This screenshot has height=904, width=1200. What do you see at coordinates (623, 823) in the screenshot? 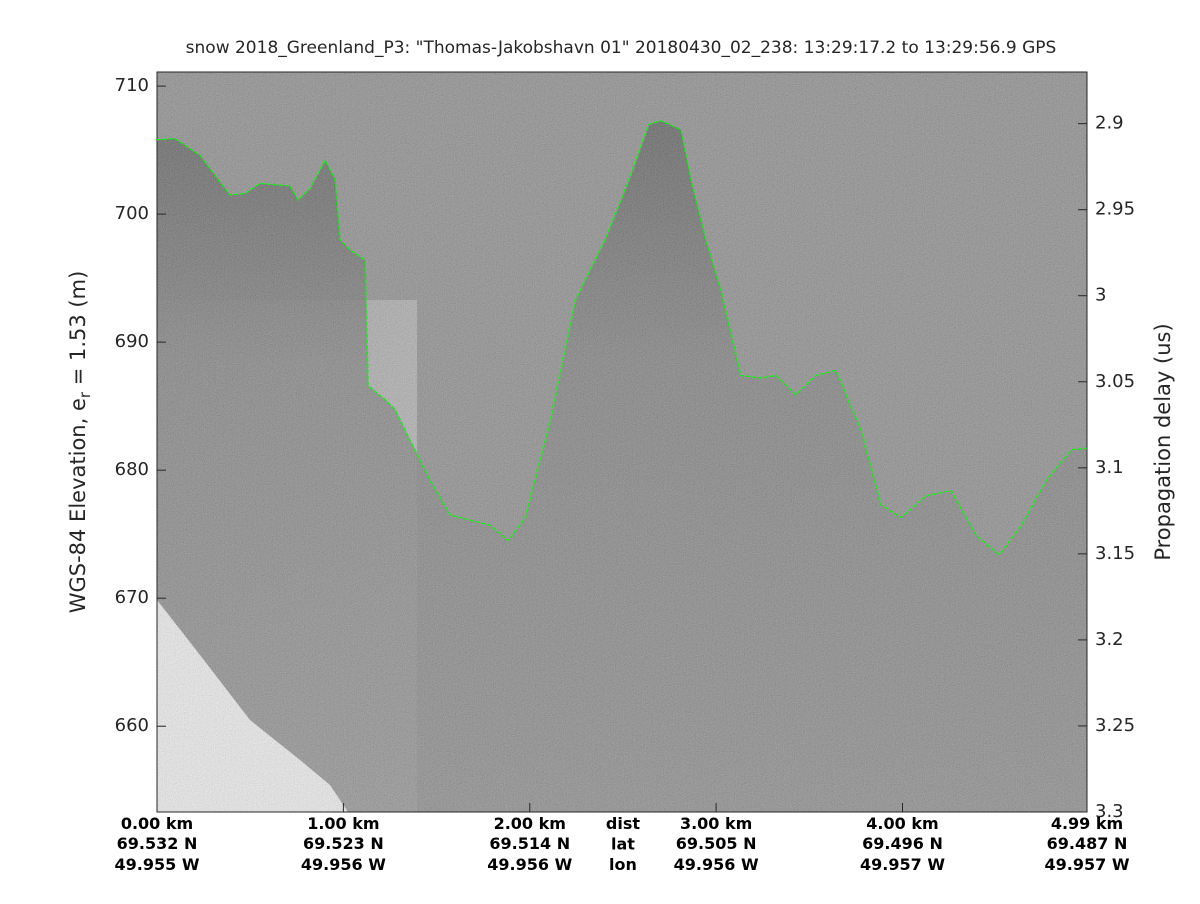
I see `row-label: dist` at bounding box center [623, 823].